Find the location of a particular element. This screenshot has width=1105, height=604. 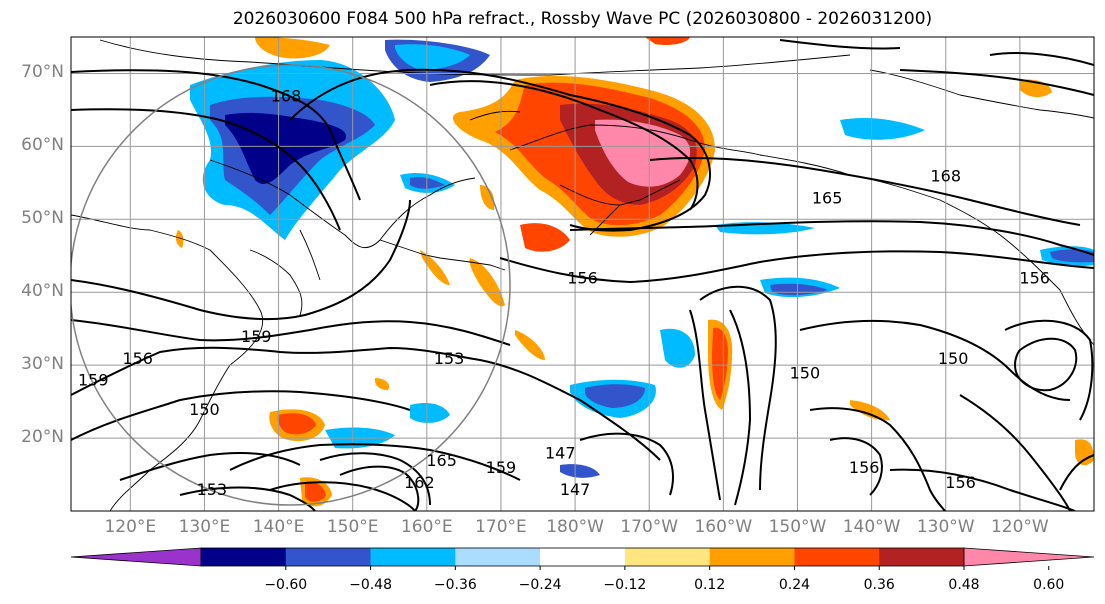

lon-tick-label: 170°W is located at coordinates (649, 527).